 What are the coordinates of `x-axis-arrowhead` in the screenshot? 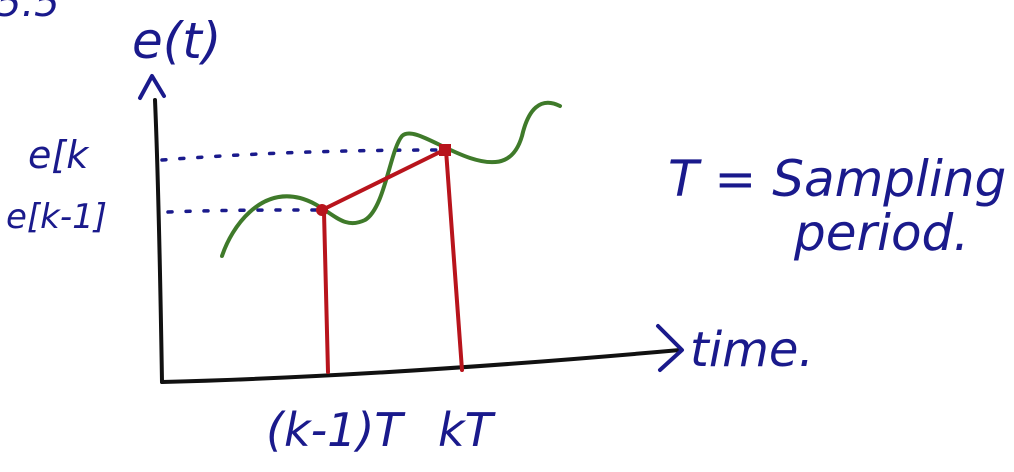 It's located at (670, 348).